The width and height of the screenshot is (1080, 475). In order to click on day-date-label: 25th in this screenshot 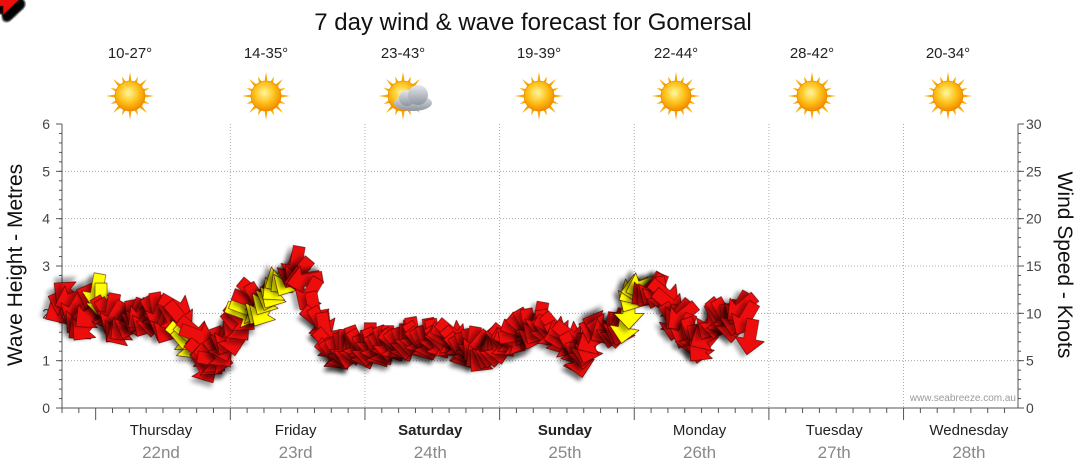, I will do `click(564, 452)`.